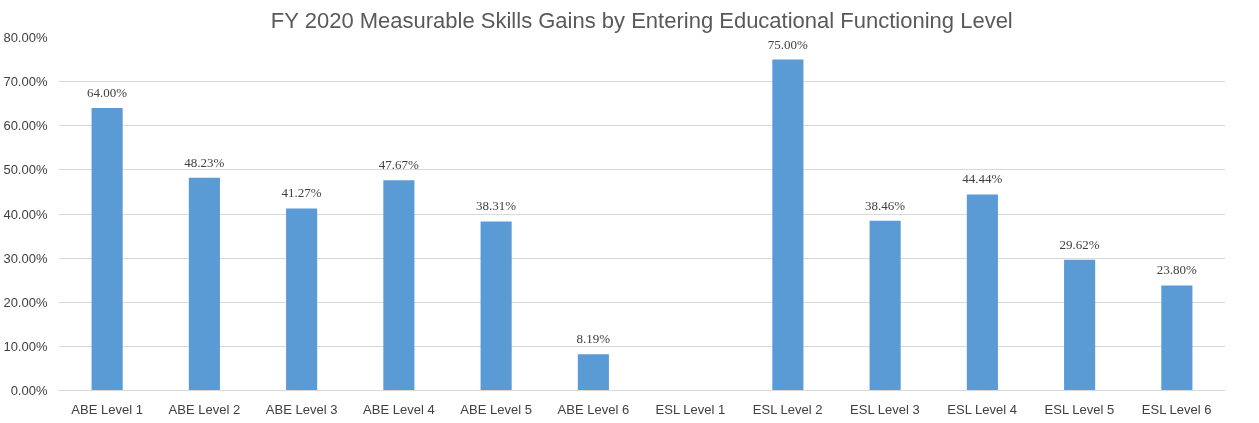 This screenshot has height=423, width=1259. Describe the element at coordinates (107, 409) in the screenshot. I see `x-tick-label: ABE Level 1` at that location.